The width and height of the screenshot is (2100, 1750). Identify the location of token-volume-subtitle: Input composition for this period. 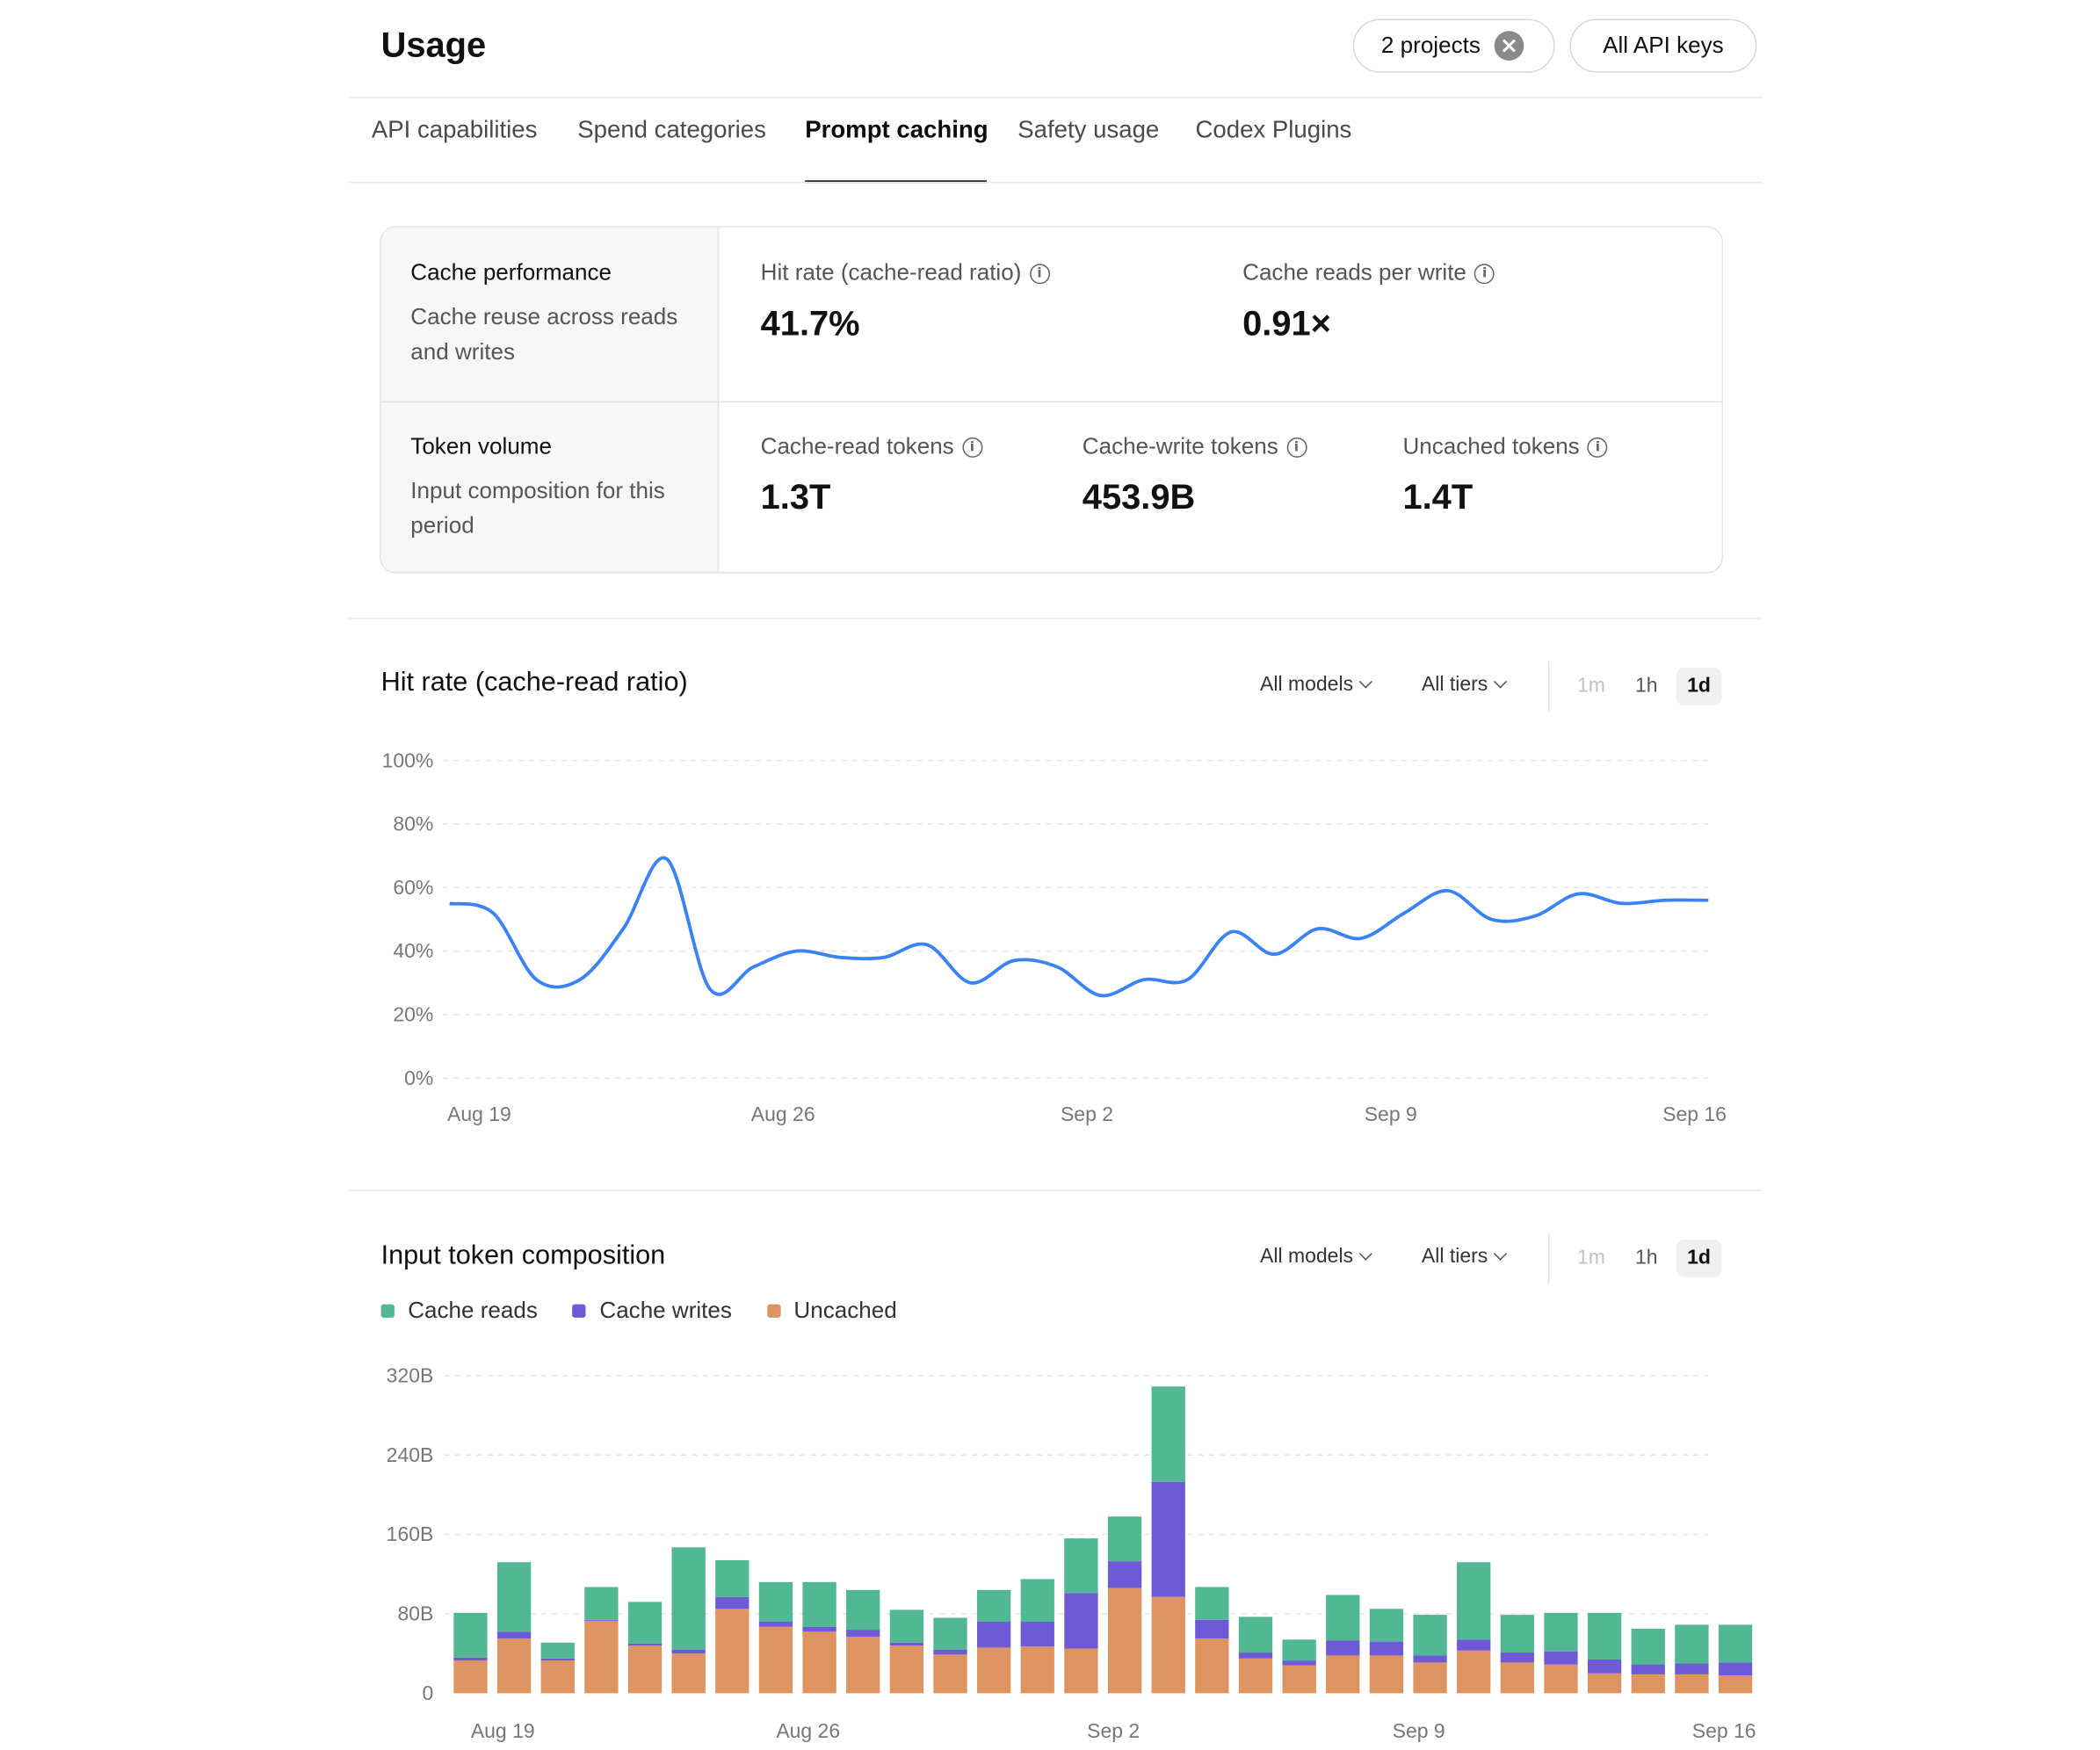
(551, 509).